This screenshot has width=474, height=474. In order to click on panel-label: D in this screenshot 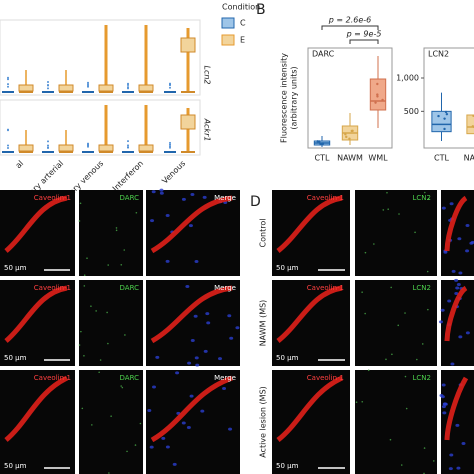, I will do `click(255, 202)`.